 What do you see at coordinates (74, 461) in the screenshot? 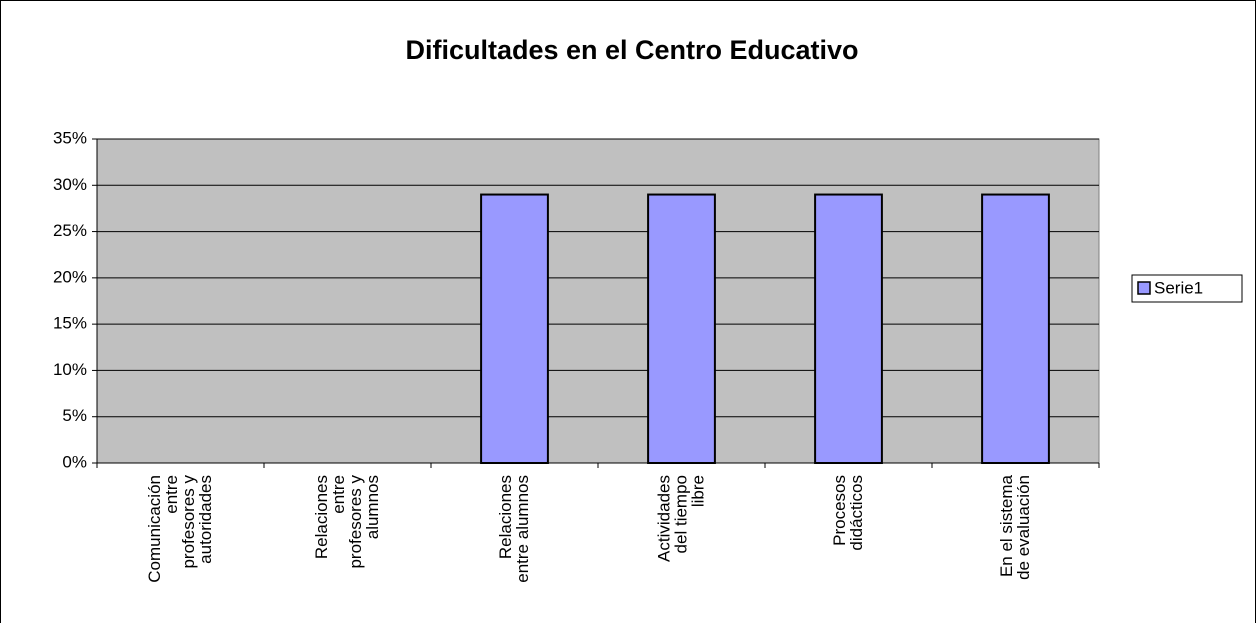
I see `y-tick-label: 0%` at bounding box center [74, 461].